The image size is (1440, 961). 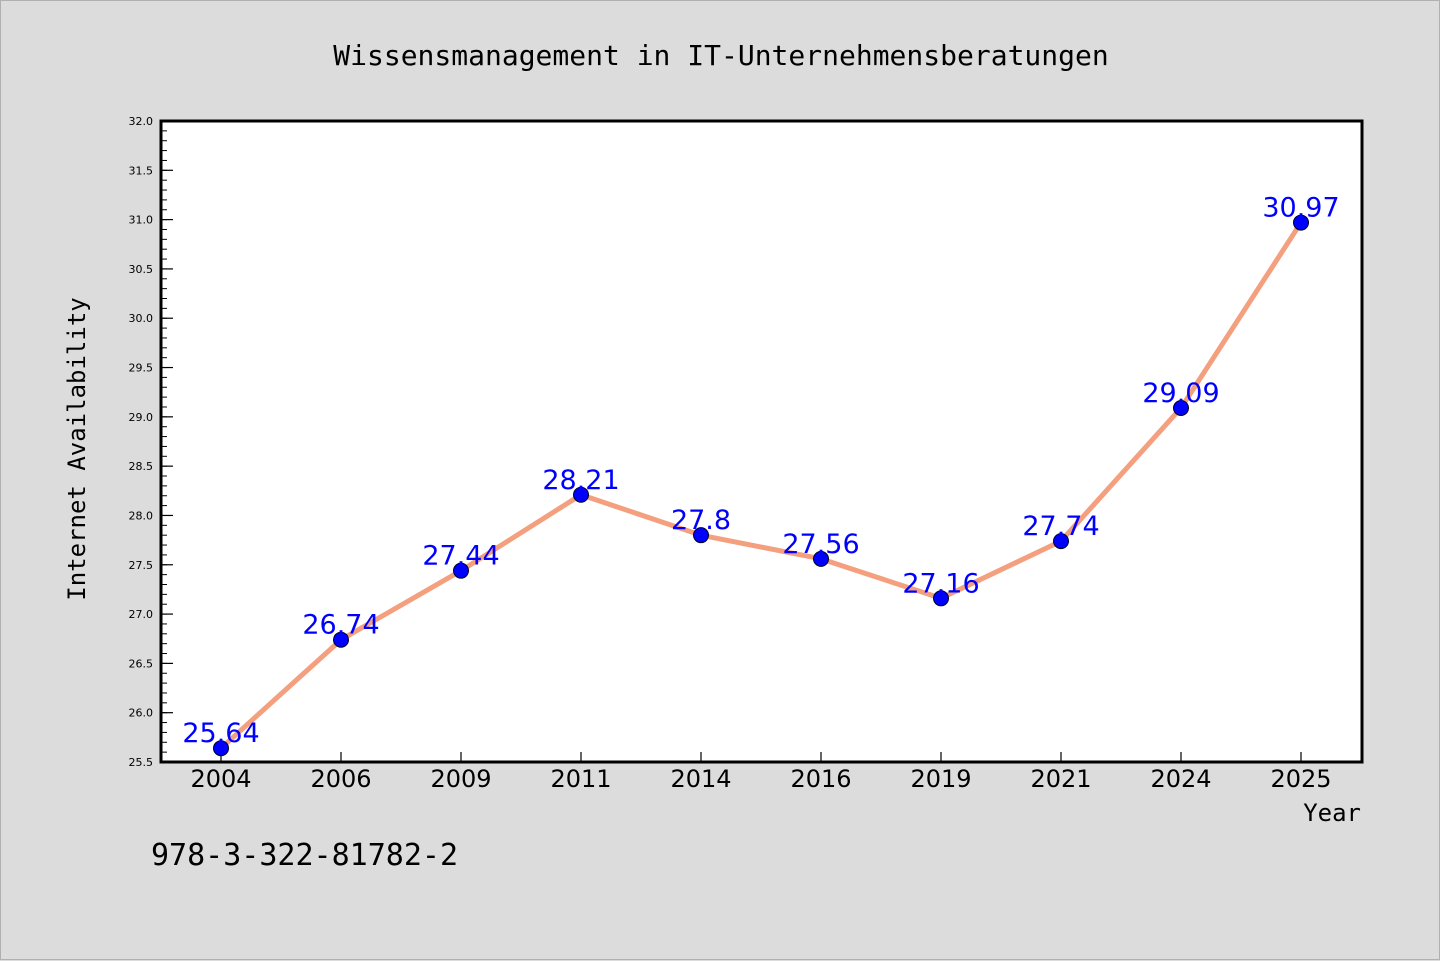 I want to click on y-tick-label: 30.0, so click(x=141, y=318).